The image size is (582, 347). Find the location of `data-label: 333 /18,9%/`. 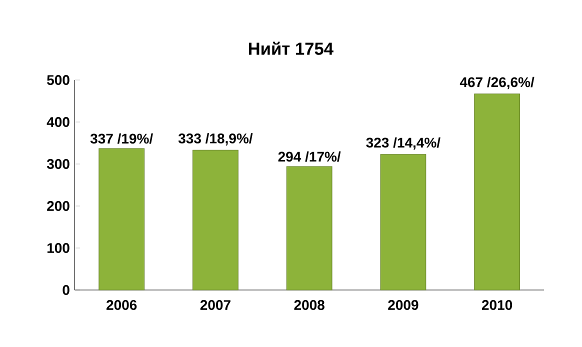

data-label: 333 /18,9%/ is located at coordinates (215, 139).